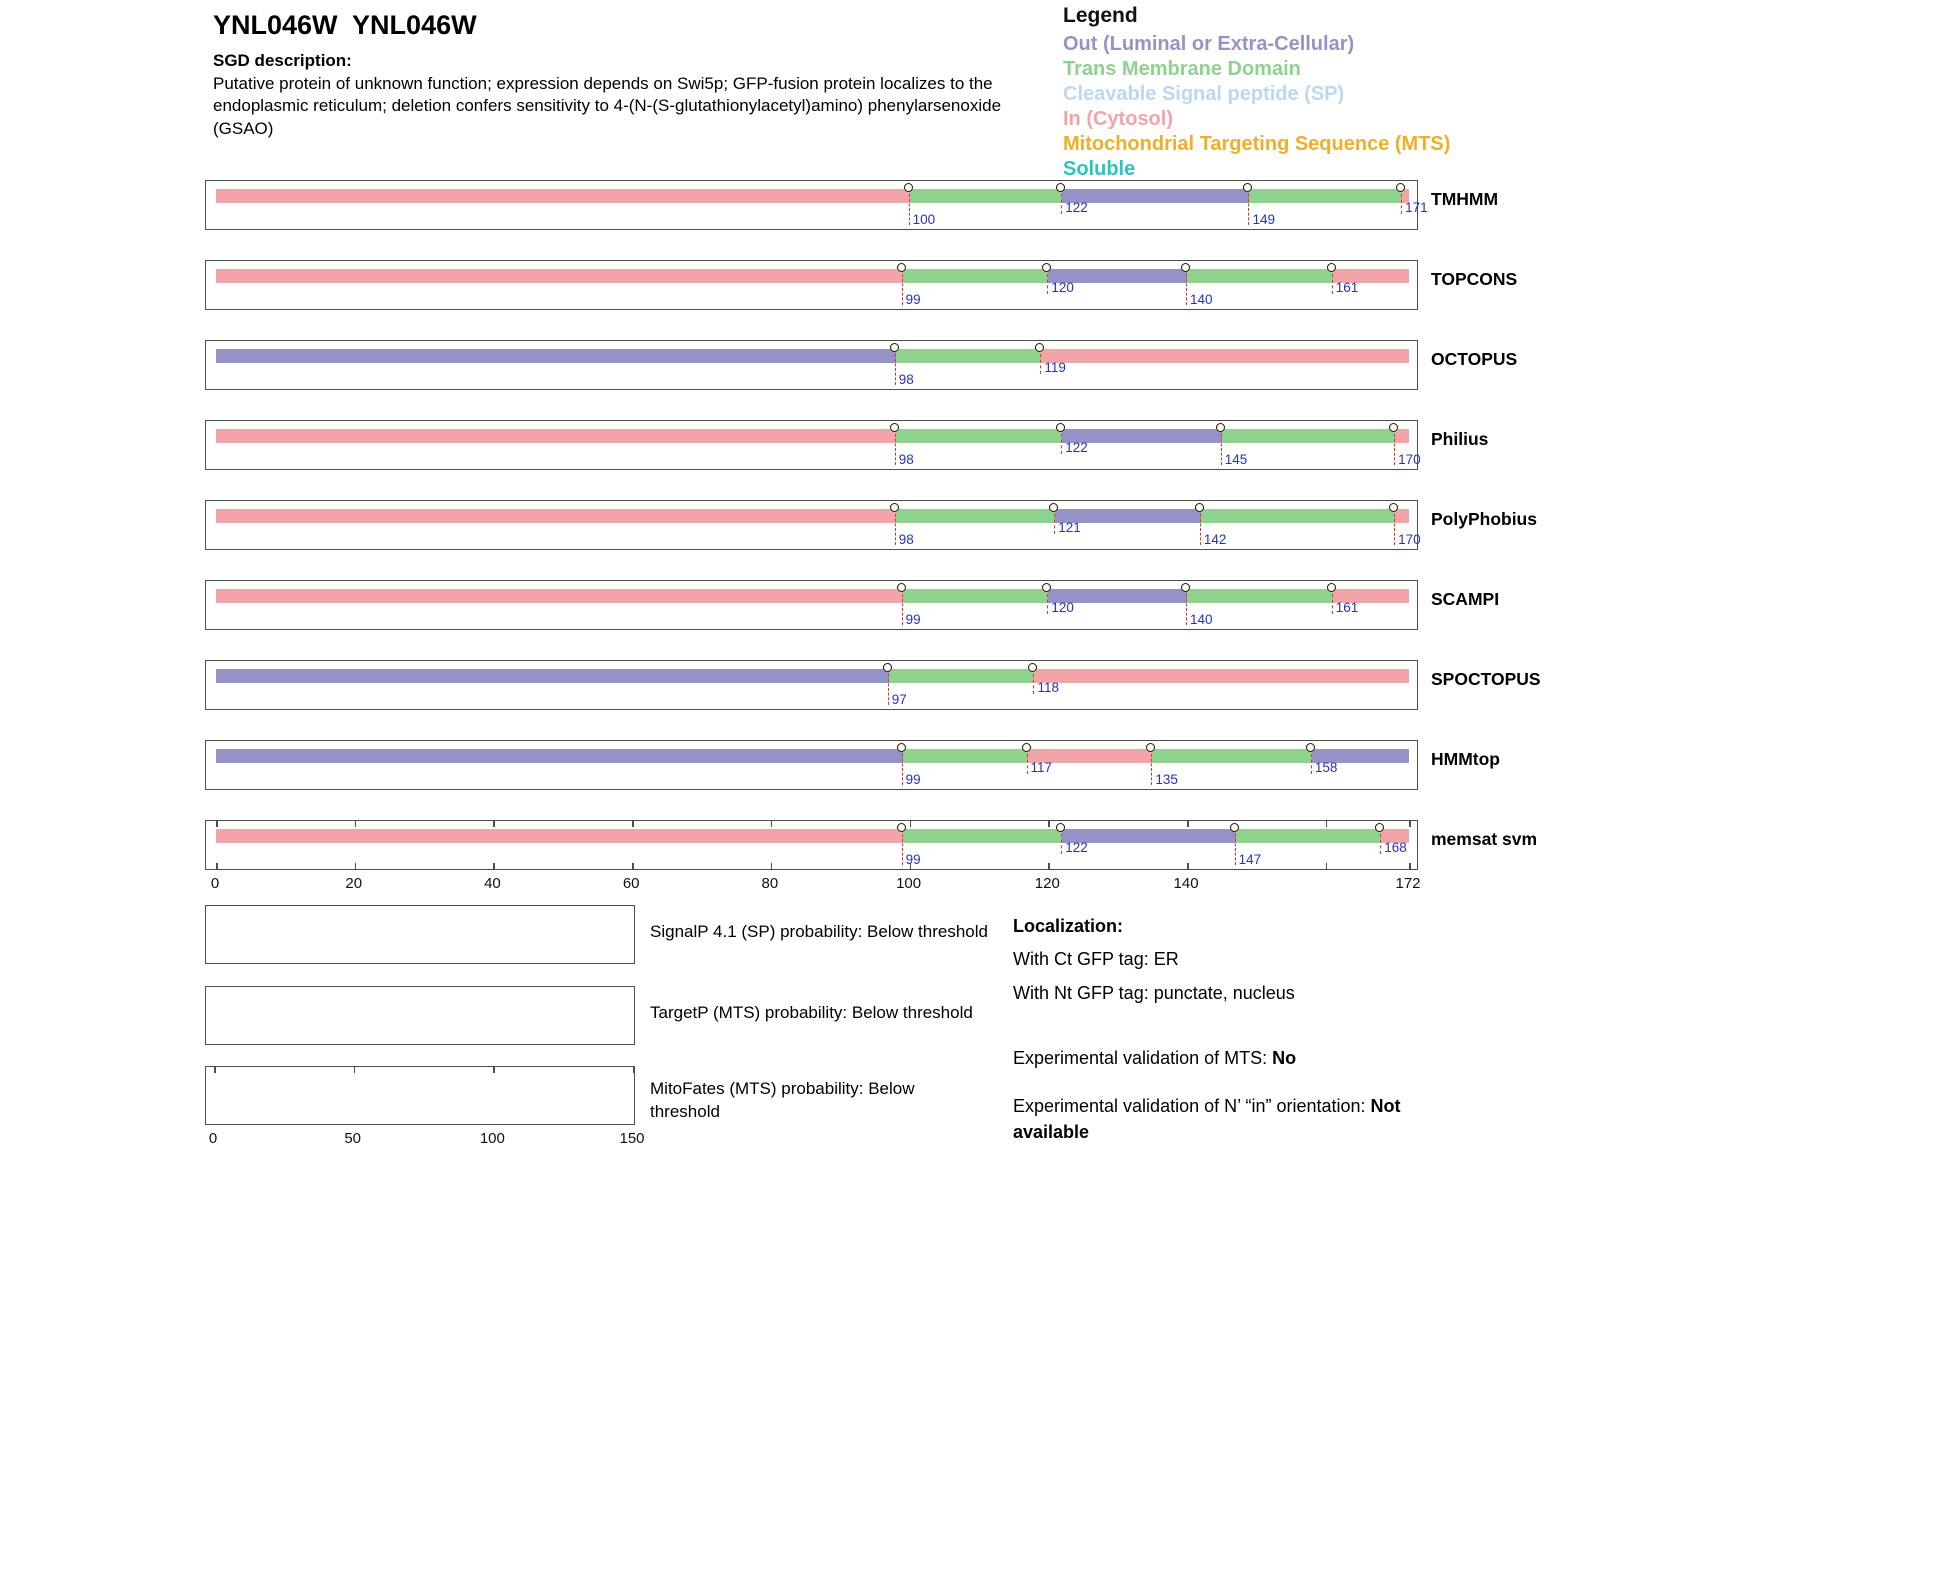 Image resolution: width=1950 pixels, height=1573 pixels. What do you see at coordinates (492, 1138) in the screenshot?
I see `probability-axis-label: 100` at bounding box center [492, 1138].